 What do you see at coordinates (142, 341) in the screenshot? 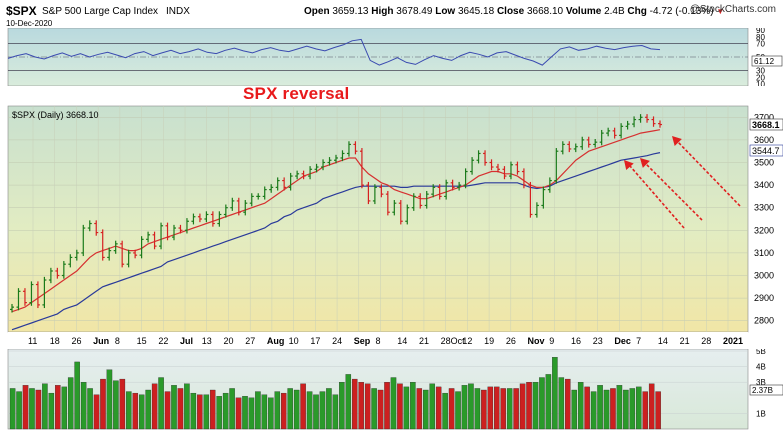
I see `date-tick-label: 15` at bounding box center [142, 341].